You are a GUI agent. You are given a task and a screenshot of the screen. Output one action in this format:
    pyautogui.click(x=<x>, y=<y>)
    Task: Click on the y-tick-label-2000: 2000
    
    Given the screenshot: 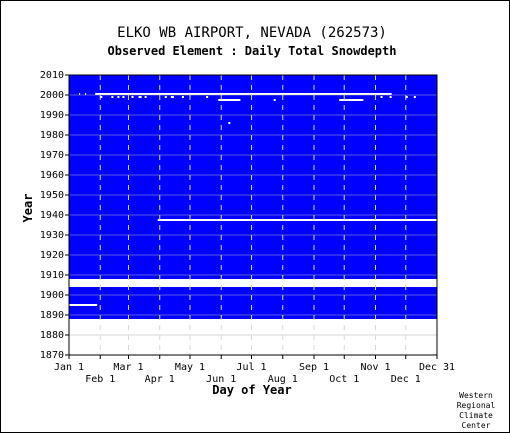 What is the action you would take?
    pyautogui.click(x=52, y=95)
    